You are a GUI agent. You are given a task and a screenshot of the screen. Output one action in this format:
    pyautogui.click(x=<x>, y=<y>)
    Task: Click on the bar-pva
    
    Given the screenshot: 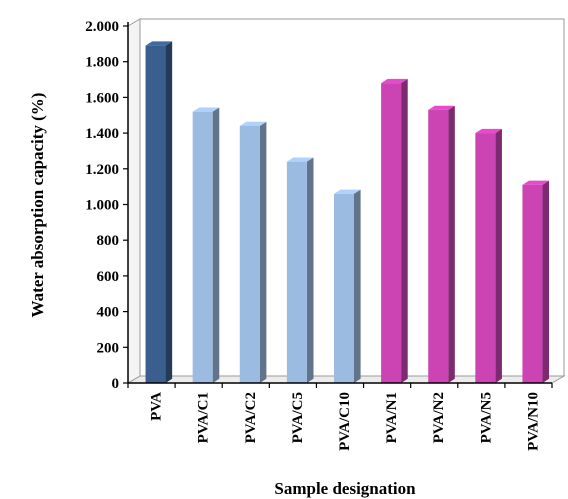 What is the action you would take?
    pyautogui.click(x=159, y=212)
    